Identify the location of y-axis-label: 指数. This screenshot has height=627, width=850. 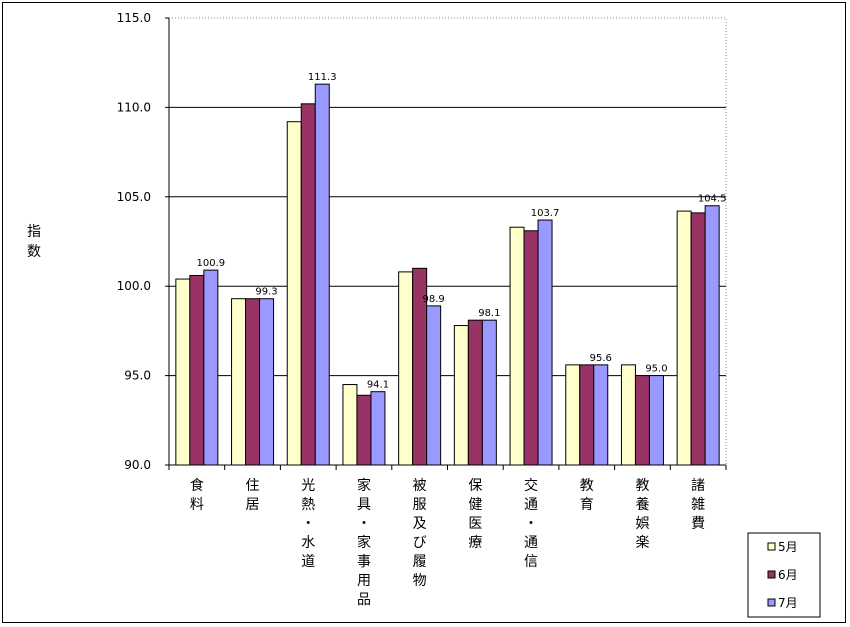
(34, 242).